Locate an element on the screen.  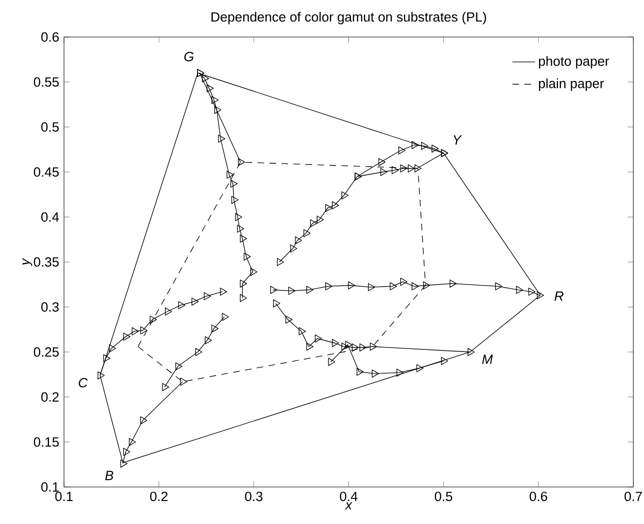
chart-title: Dependence of color gamut on substrates (PL) is located at coordinates (349, 18).